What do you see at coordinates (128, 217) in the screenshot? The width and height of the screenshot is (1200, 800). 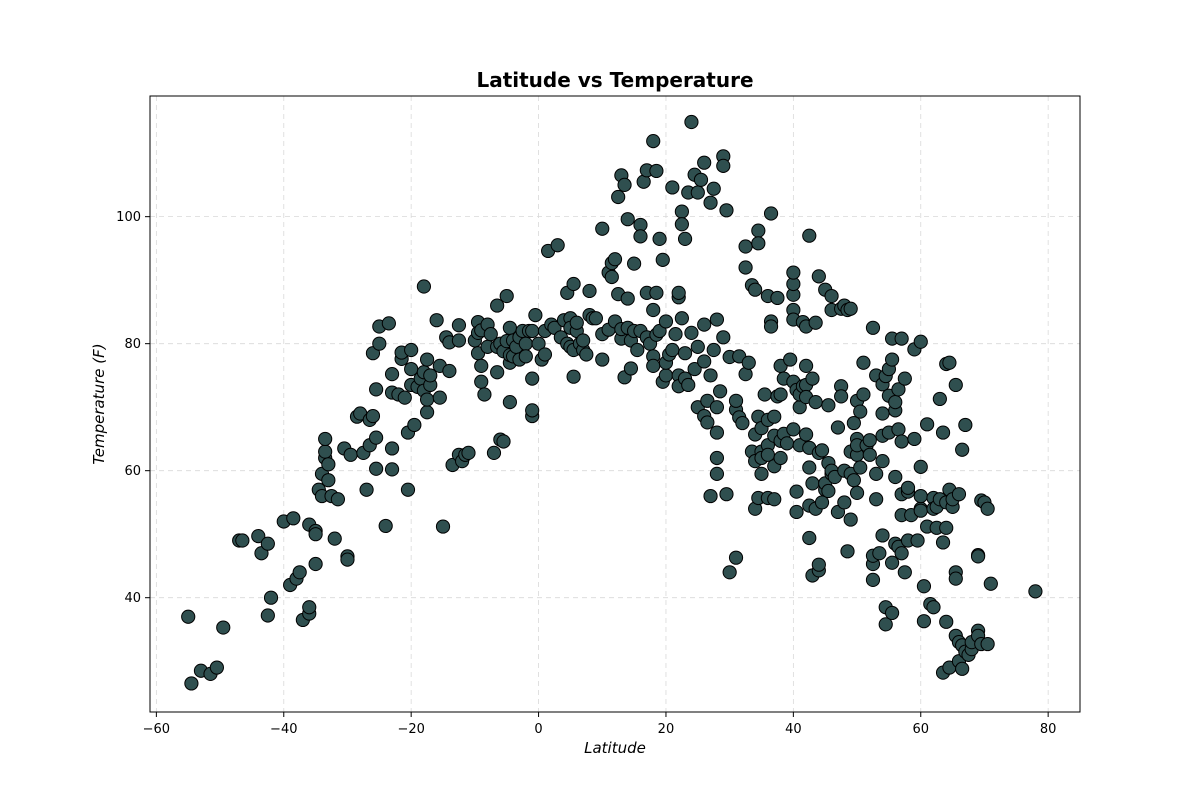 I see `y-tick-label: 100` at bounding box center [128, 217].